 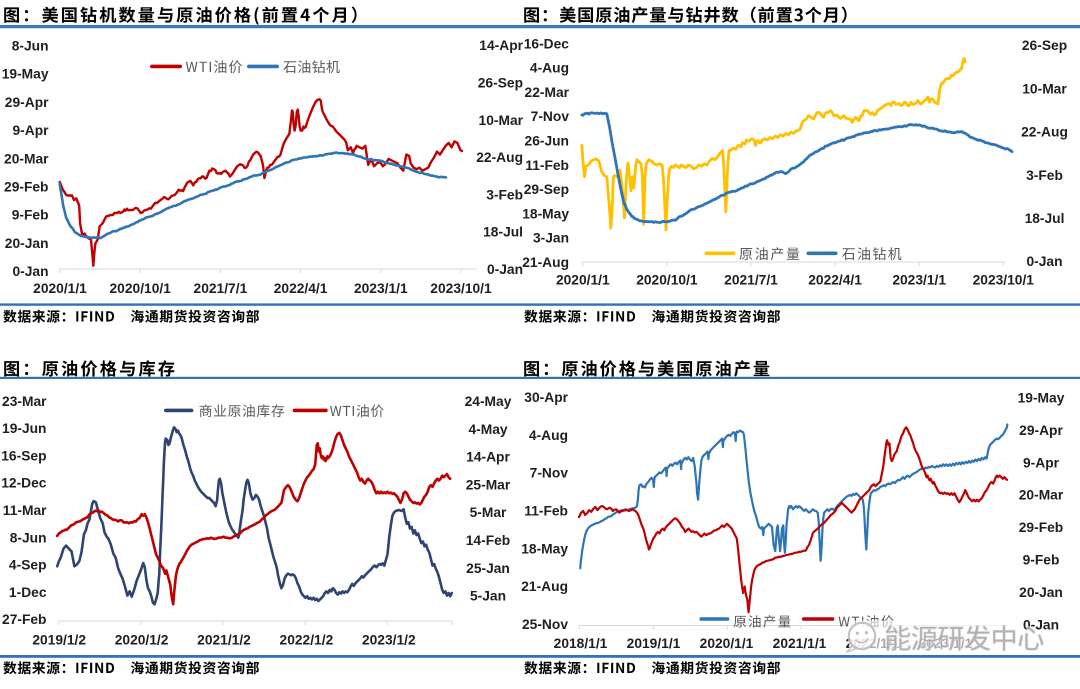 I want to click on svg-text: 2019/1/1, so click(x=654, y=643).